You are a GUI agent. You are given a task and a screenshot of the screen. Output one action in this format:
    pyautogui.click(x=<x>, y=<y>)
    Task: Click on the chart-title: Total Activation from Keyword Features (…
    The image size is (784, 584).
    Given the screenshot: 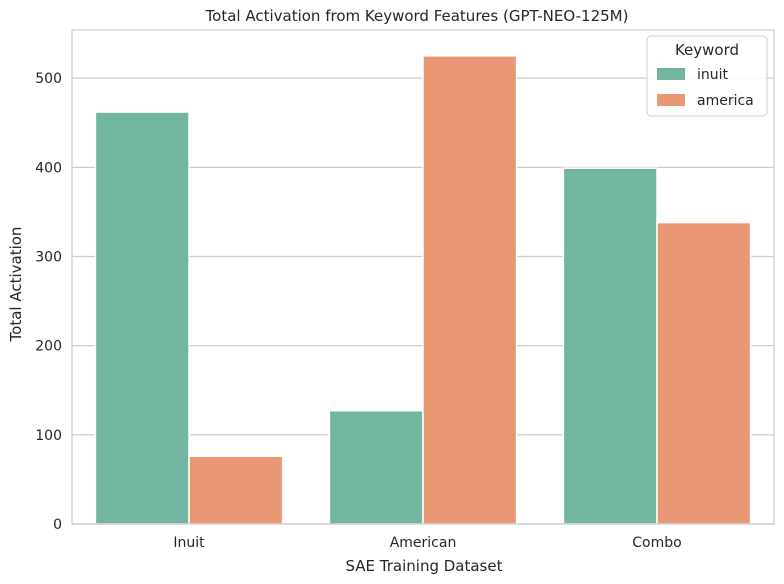 What is the action you would take?
    pyautogui.click(x=417, y=16)
    